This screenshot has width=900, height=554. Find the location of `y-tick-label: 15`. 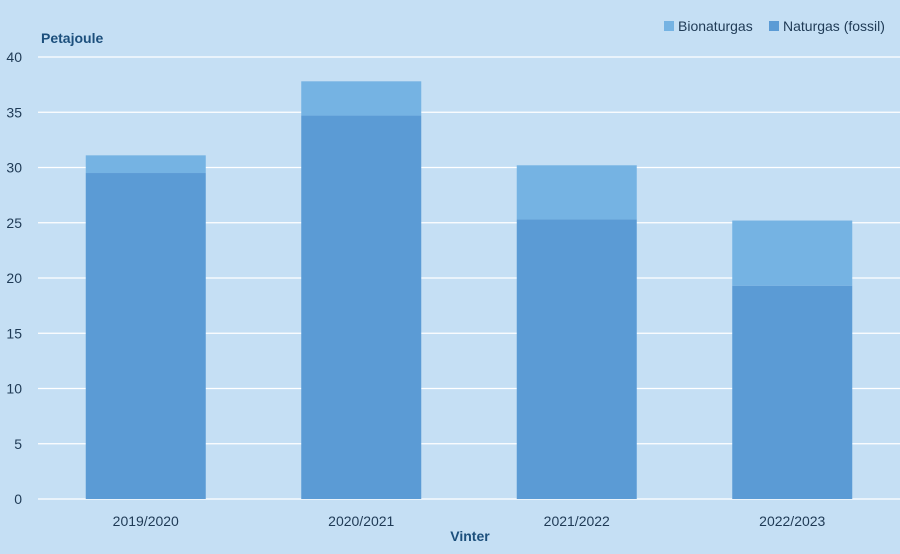

y-tick-label: 15 is located at coordinates (14, 333).